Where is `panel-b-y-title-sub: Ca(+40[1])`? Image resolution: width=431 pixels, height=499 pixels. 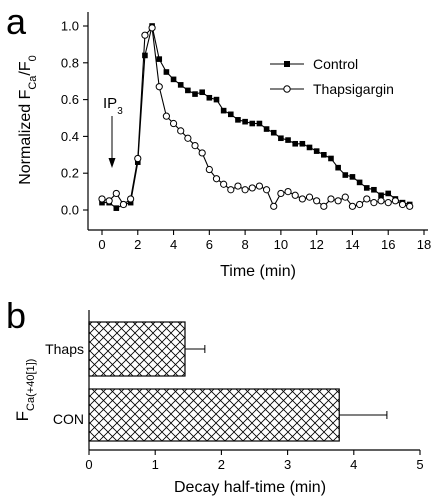
panel-b-y-title-sub: Ca(+40[1]) is located at coordinates (31, 385).